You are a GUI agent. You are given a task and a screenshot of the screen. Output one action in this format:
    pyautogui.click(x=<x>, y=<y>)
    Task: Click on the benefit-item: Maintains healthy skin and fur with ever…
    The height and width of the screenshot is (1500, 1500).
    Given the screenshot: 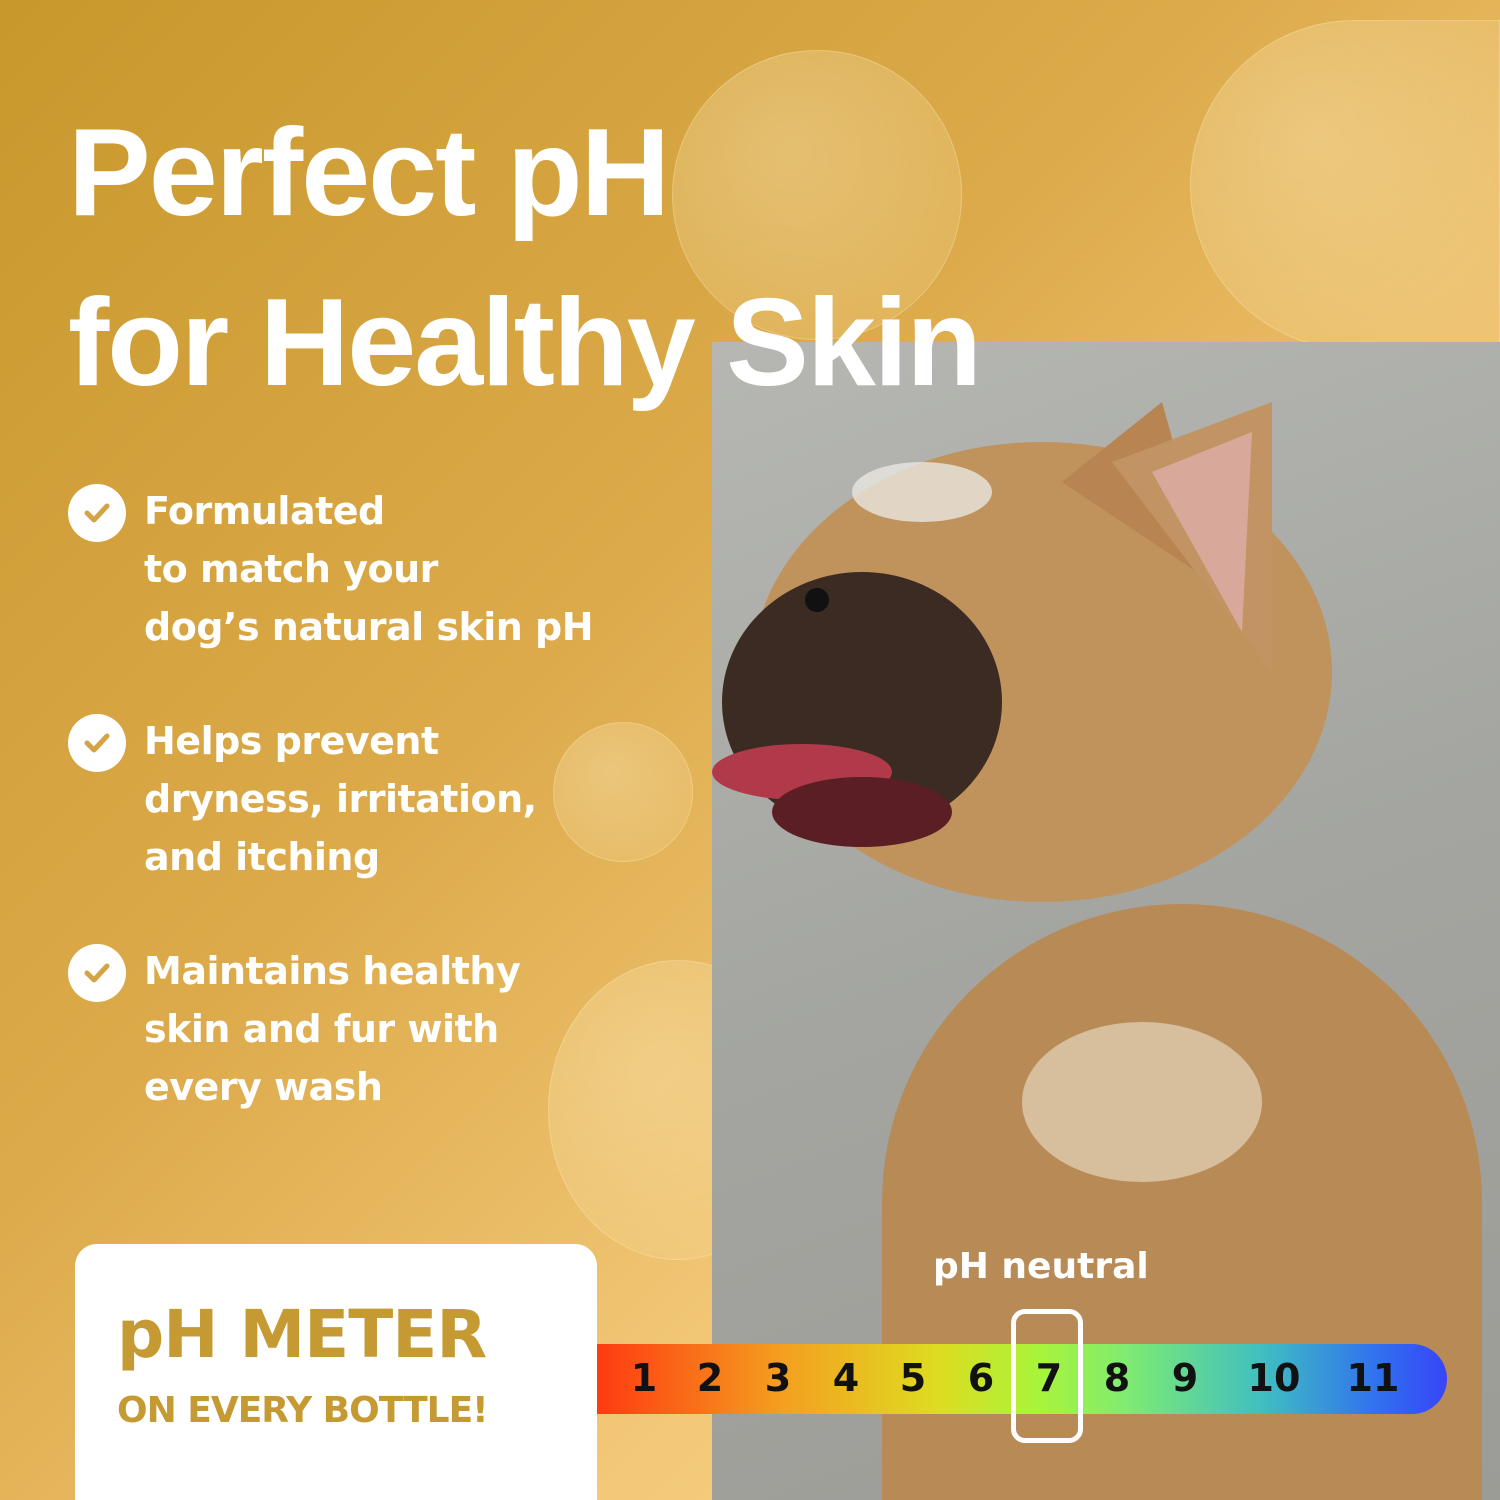 What is the action you would take?
    pyautogui.click(x=330, y=1029)
    